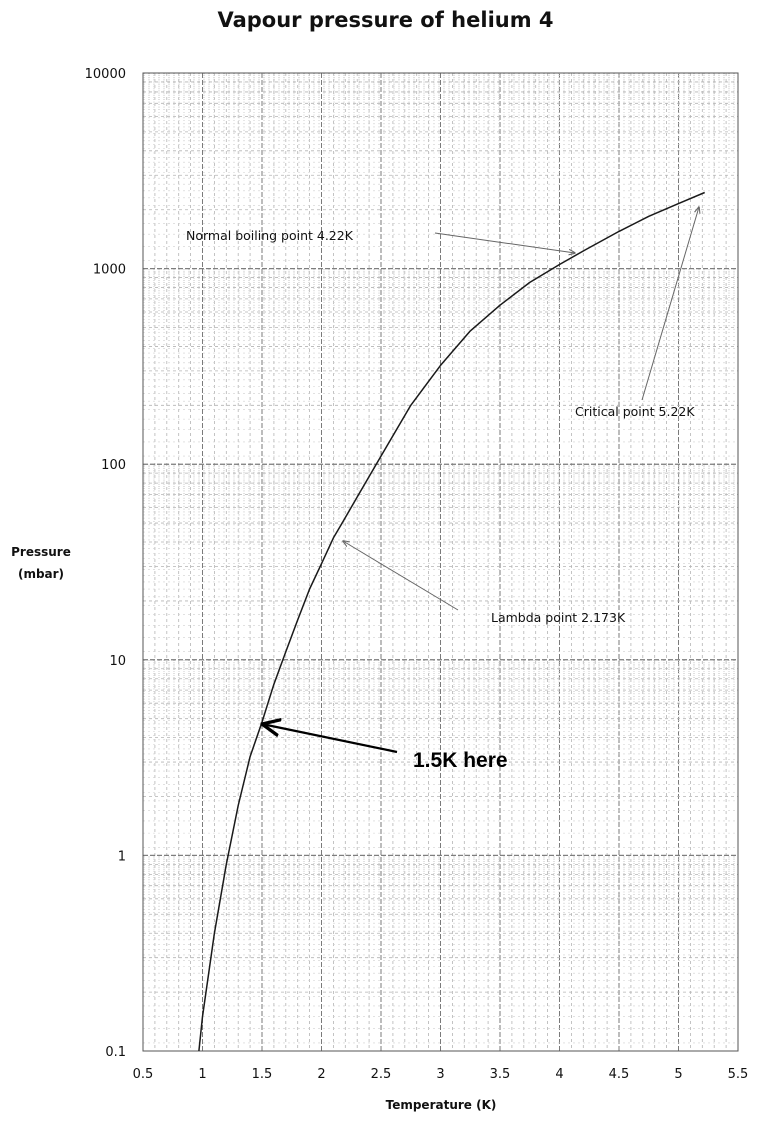  What do you see at coordinates (504, 242) in the screenshot?
I see `boiling-point-arrow` at bounding box center [504, 242].